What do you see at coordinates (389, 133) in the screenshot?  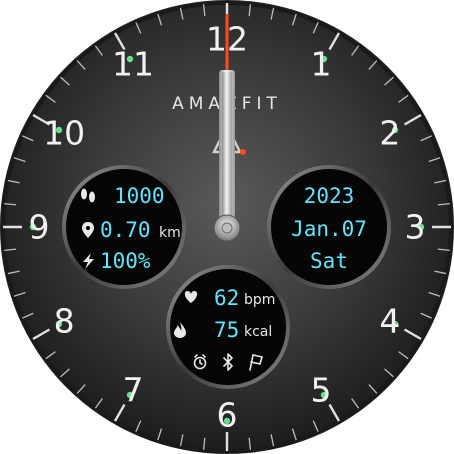 I see `hour-numeral-2: 2` at bounding box center [389, 133].